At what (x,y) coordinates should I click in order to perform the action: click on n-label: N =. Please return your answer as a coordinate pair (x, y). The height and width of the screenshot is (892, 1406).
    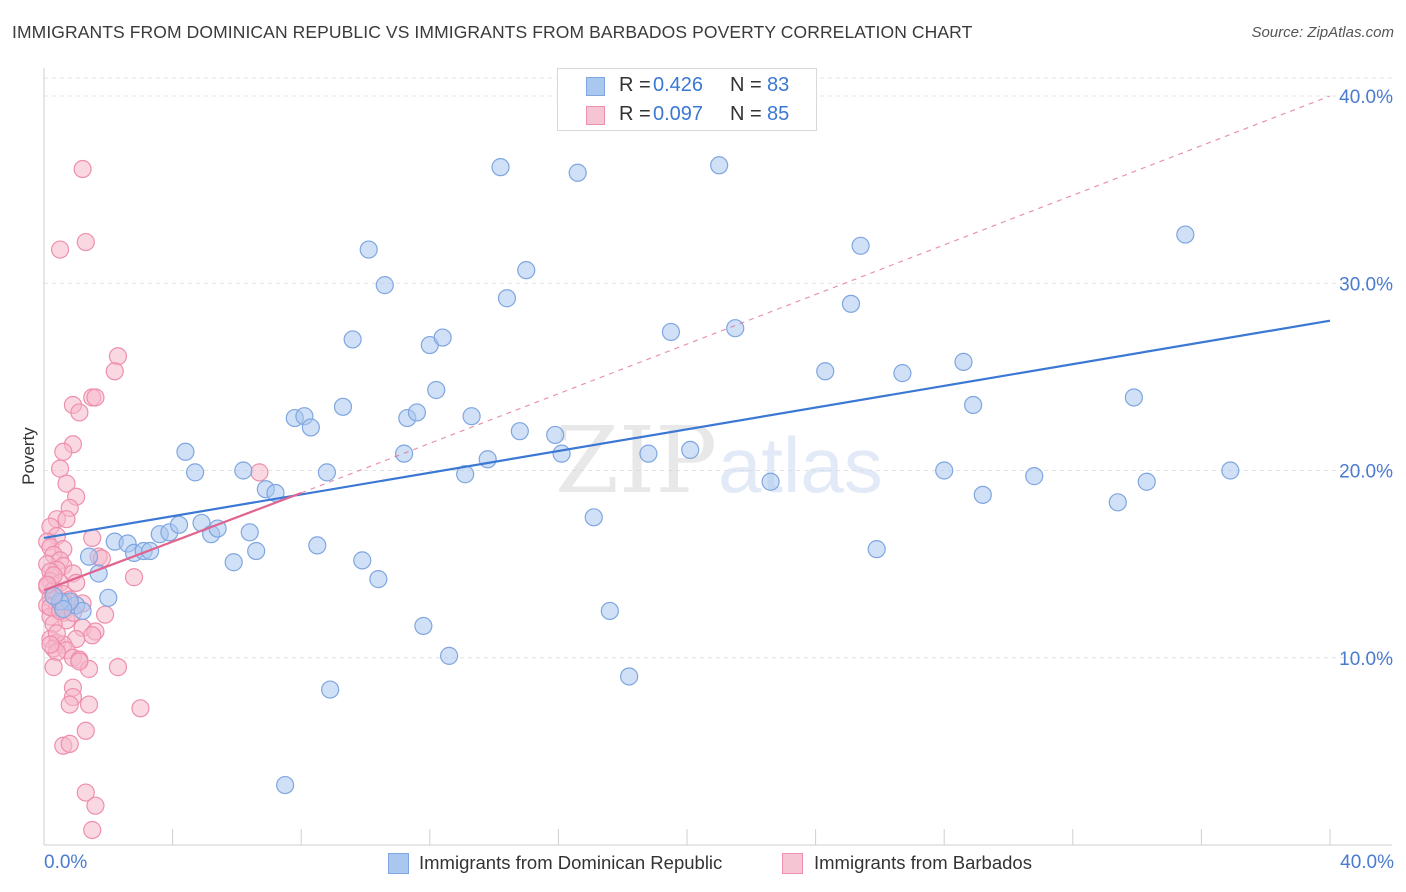
    Looking at the image, I should click on (746, 114).